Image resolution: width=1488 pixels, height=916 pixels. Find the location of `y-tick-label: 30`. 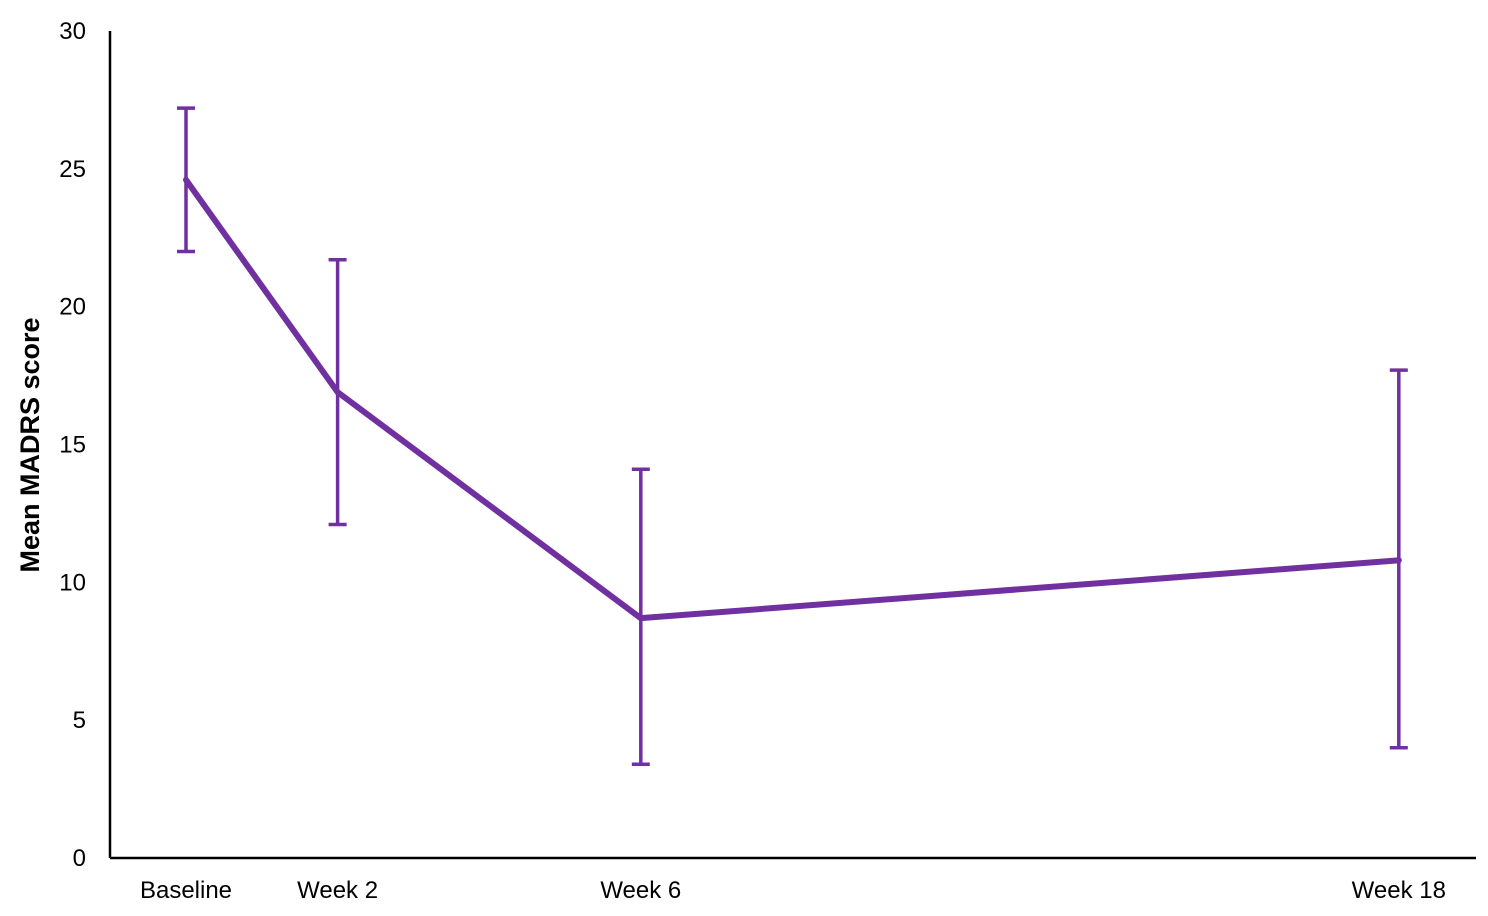

y-tick-label: 30 is located at coordinates (72, 31).